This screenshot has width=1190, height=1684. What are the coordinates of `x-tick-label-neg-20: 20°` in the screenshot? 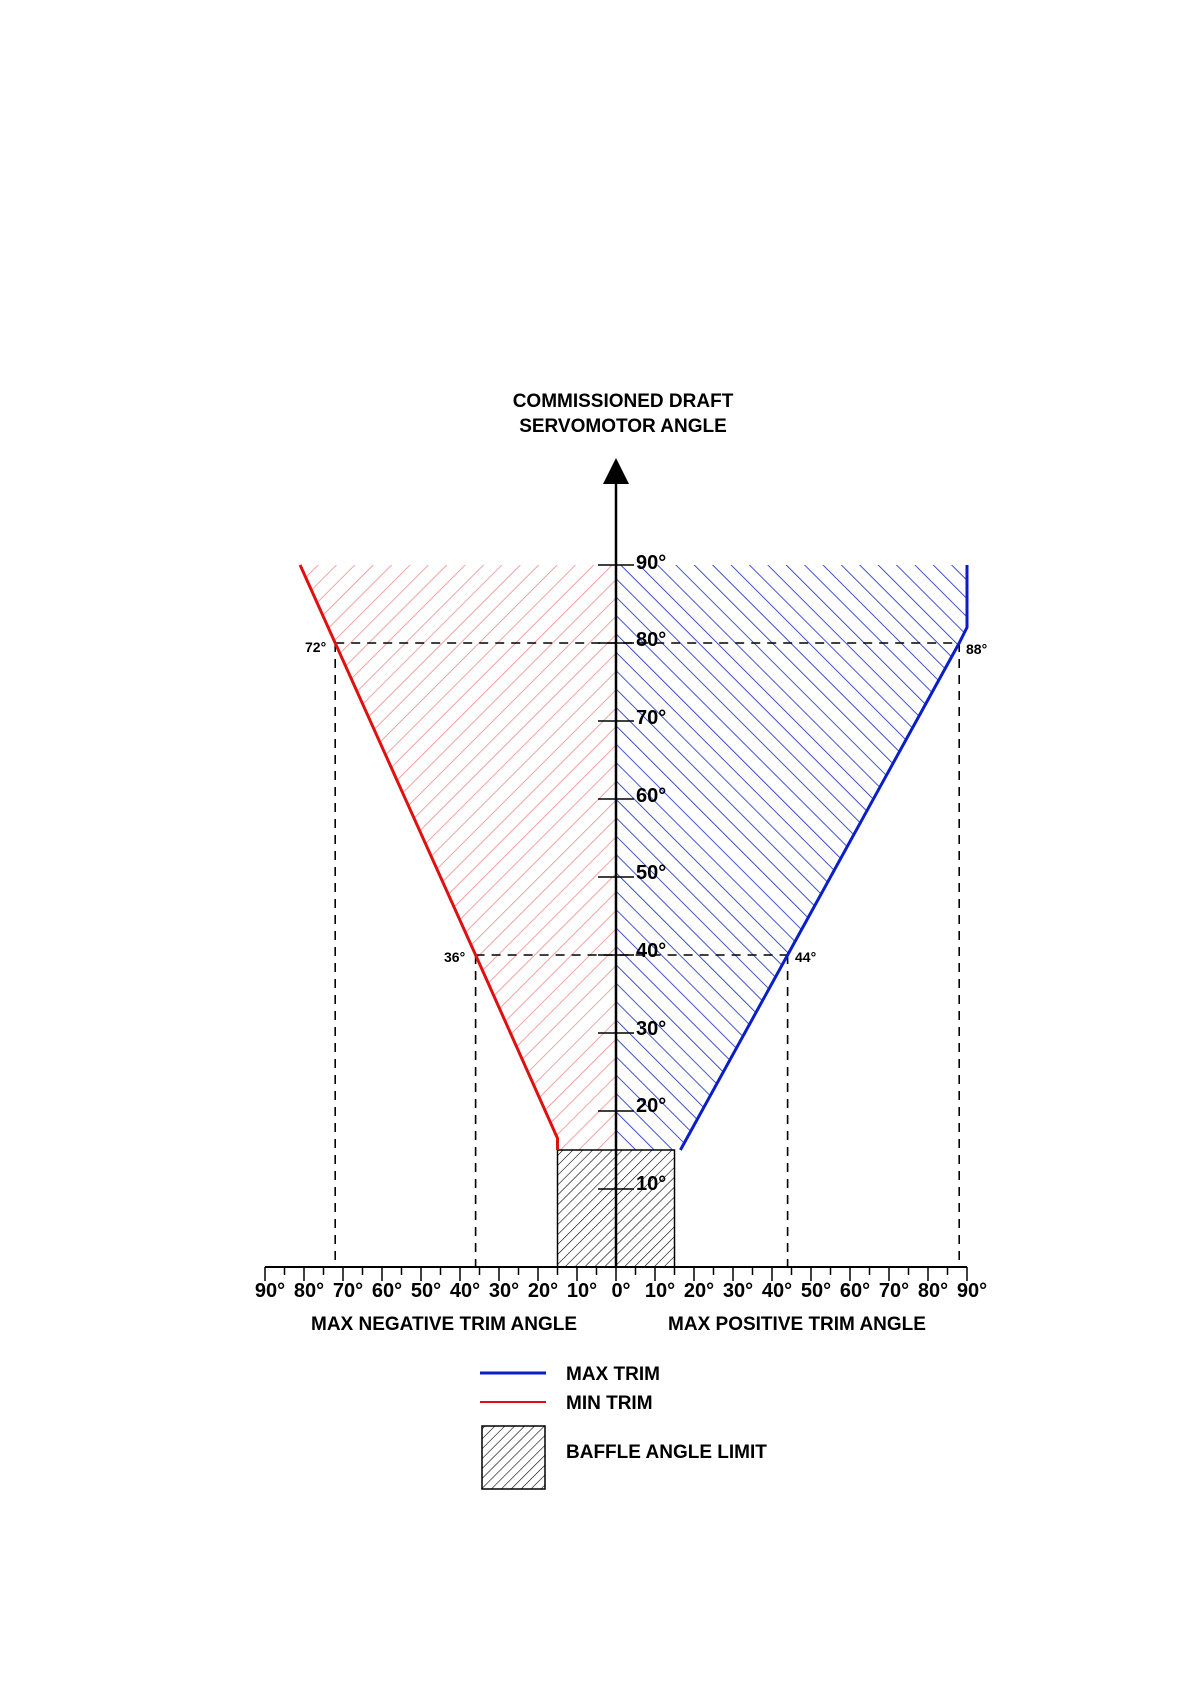 It's located at (543, 1291).